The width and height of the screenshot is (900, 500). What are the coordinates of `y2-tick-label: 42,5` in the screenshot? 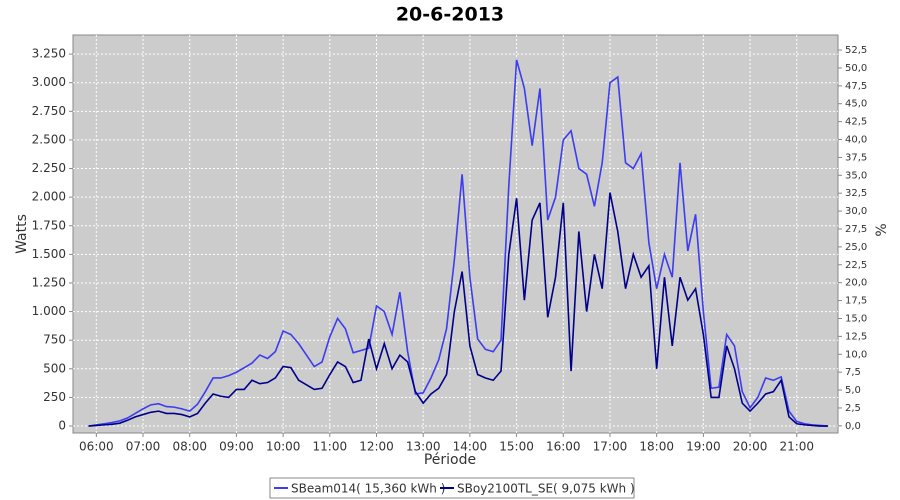 It's located at (856, 122).